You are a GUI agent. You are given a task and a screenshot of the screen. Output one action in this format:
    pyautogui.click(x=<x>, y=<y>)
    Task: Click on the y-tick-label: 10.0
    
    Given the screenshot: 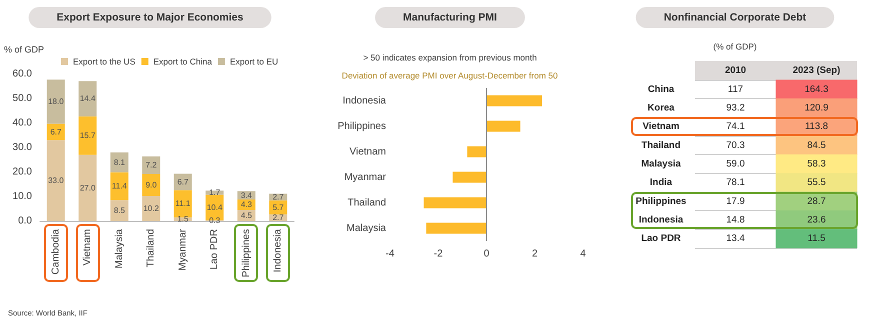 What is the action you would take?
    pyautogui.click(x=22, y=196)
    